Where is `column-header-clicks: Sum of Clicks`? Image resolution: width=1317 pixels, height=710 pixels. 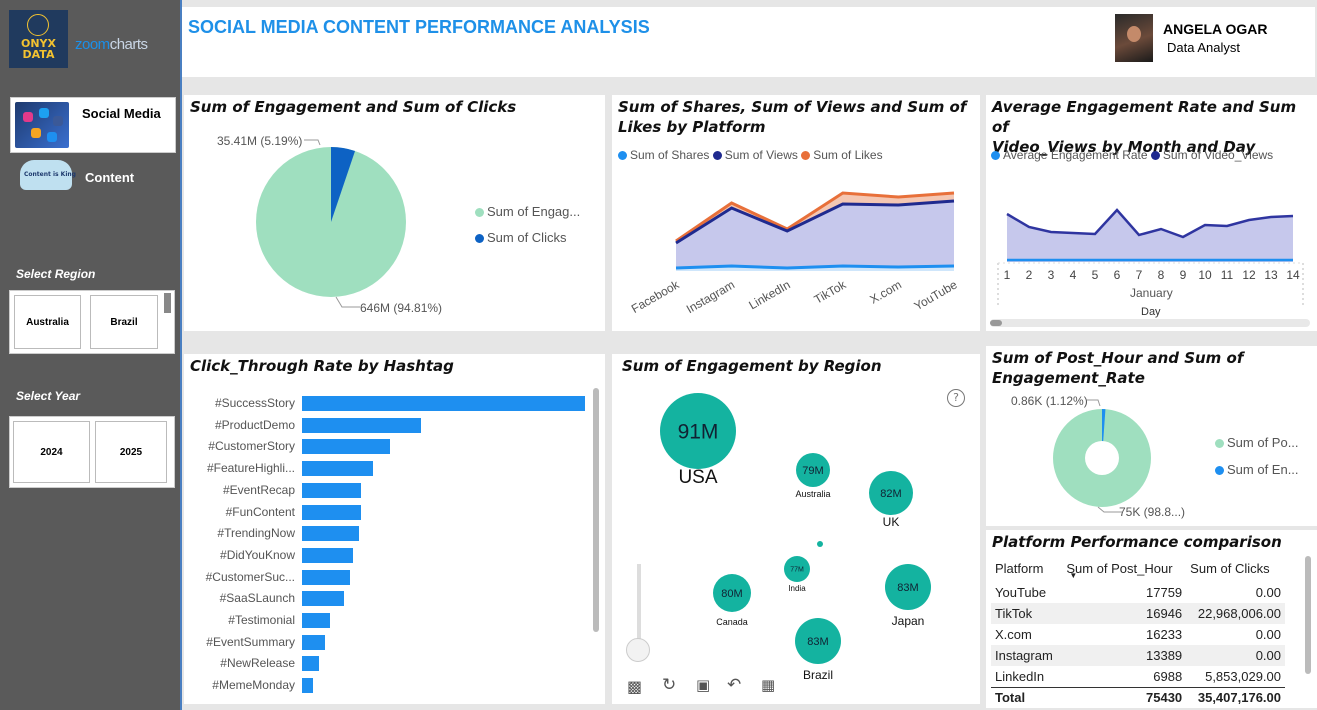 column-header-clicks: Sum of Clicks is located at coordinates (1230, 568).